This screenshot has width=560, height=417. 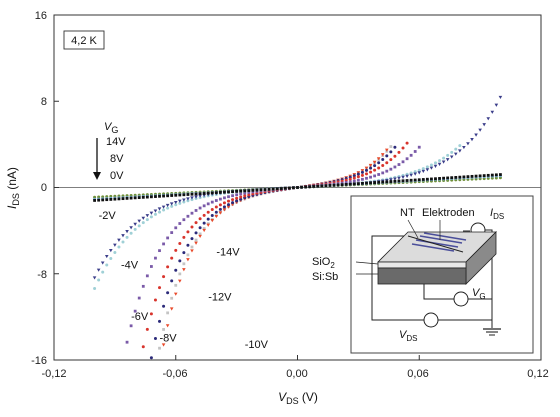 I want to click on temperature-box, so click(x=84, y=40).